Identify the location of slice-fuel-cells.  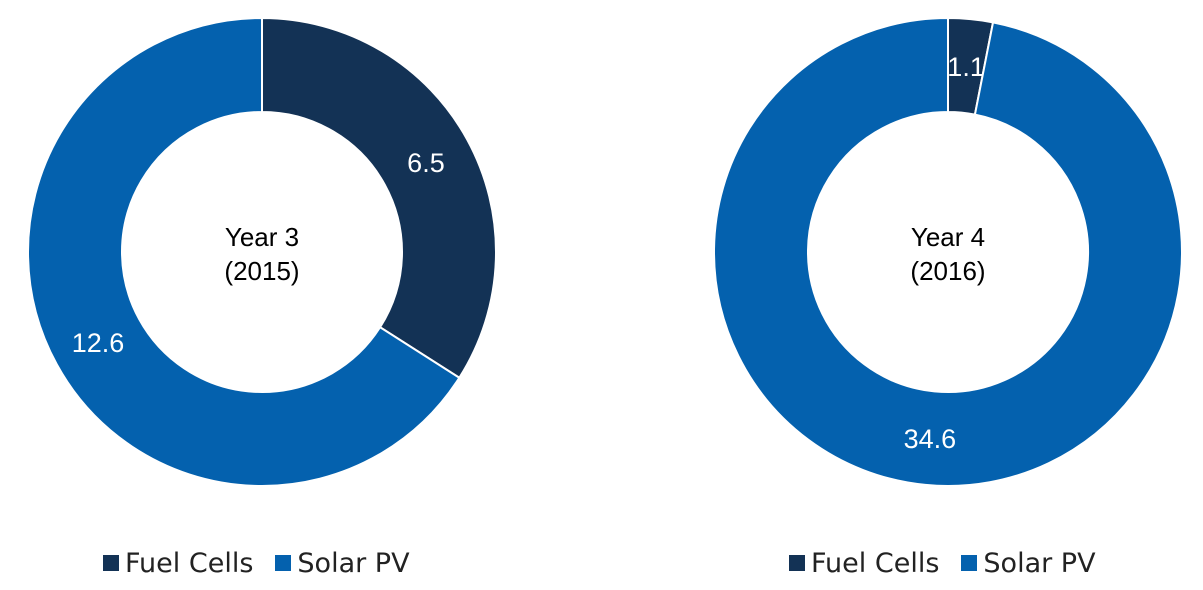
(379, 198).